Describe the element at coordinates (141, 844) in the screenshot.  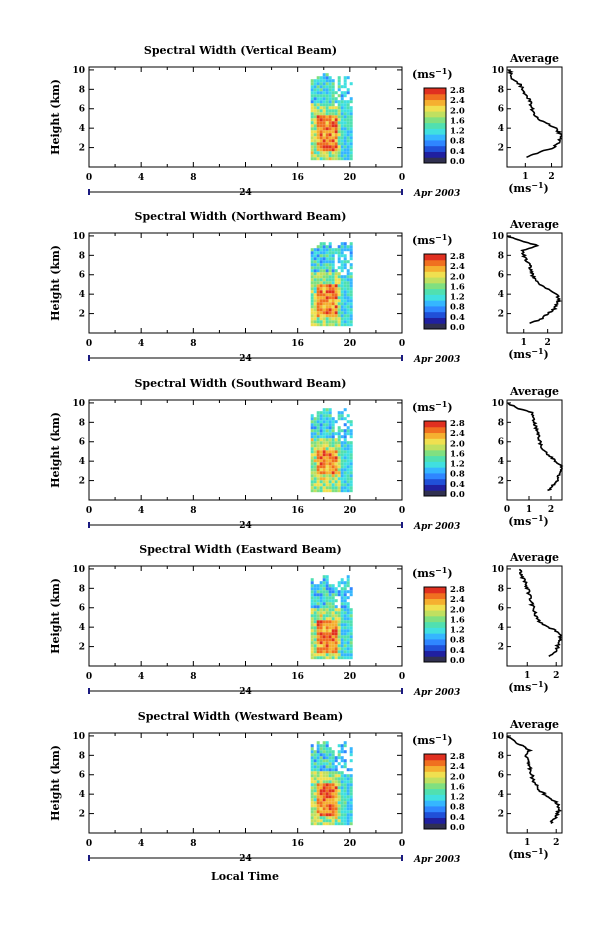
I see `x-tick-label: 4` at that location.